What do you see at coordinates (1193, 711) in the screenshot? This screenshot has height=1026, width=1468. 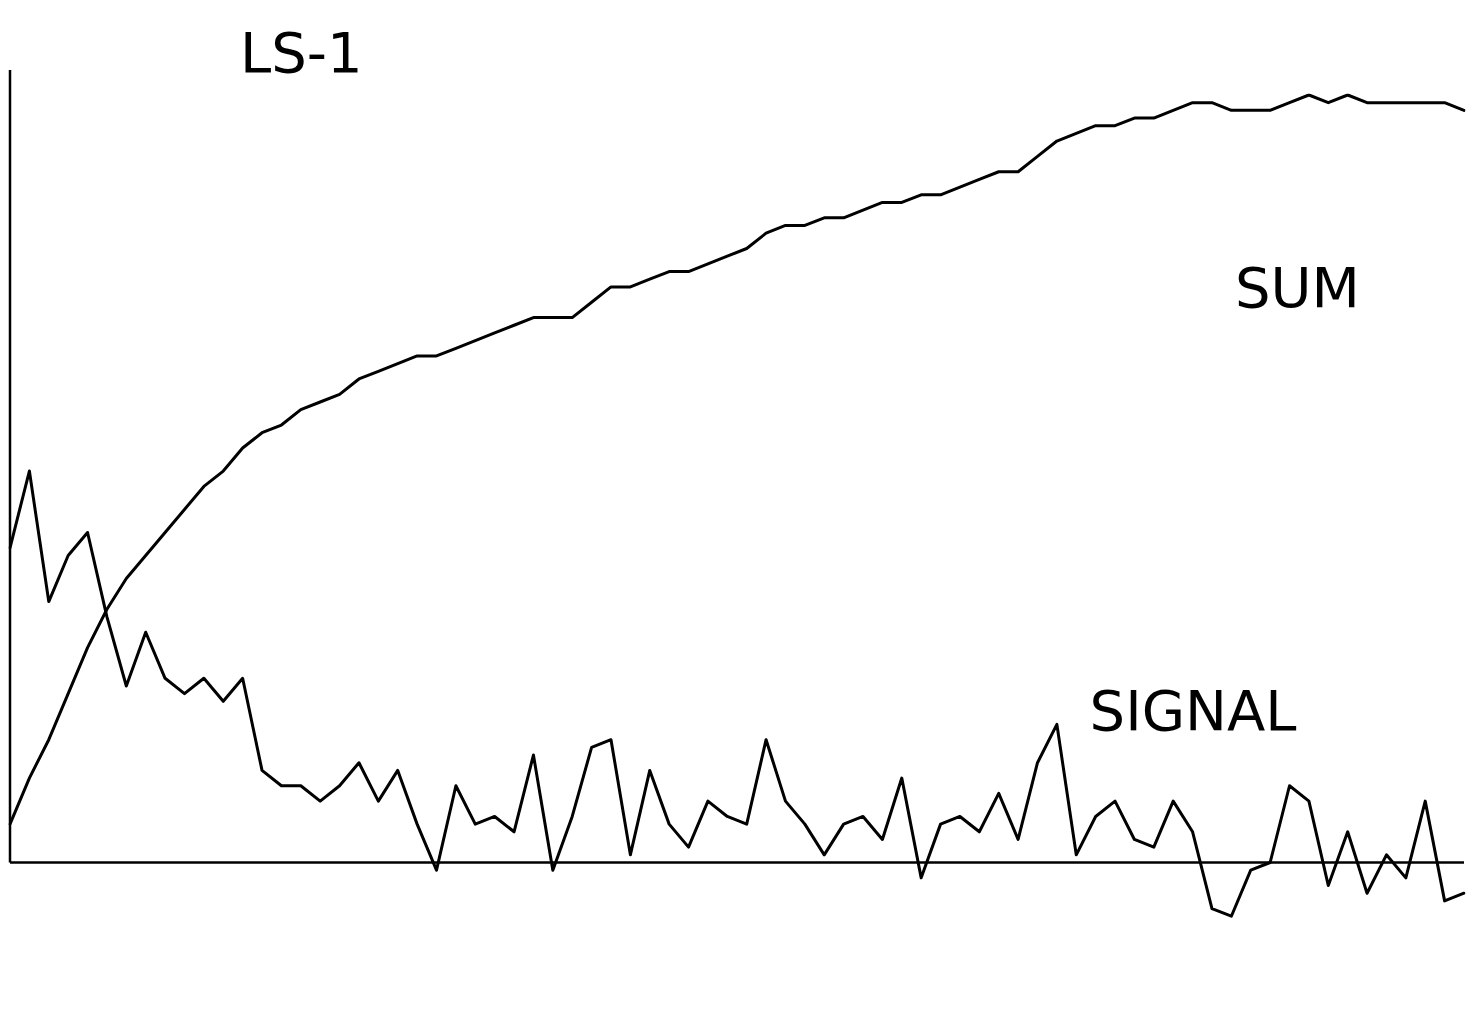 I see `series-label: SIGNAL` at bounding box center [1193, 711].